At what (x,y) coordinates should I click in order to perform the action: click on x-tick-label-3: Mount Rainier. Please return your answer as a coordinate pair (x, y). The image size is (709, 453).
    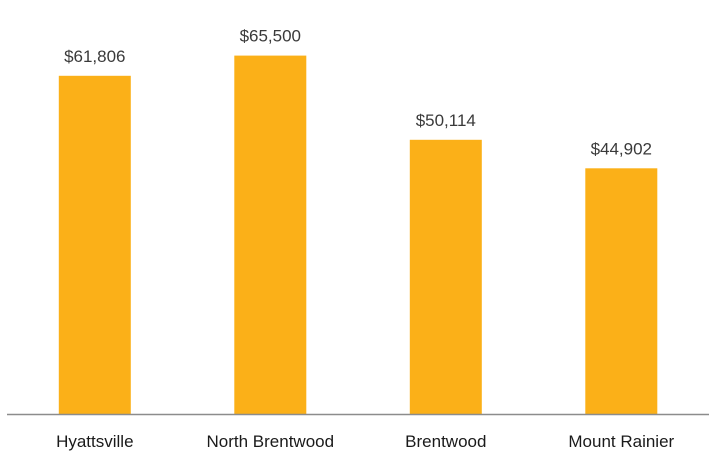
    Looking at the image, I should click on (621, 441).